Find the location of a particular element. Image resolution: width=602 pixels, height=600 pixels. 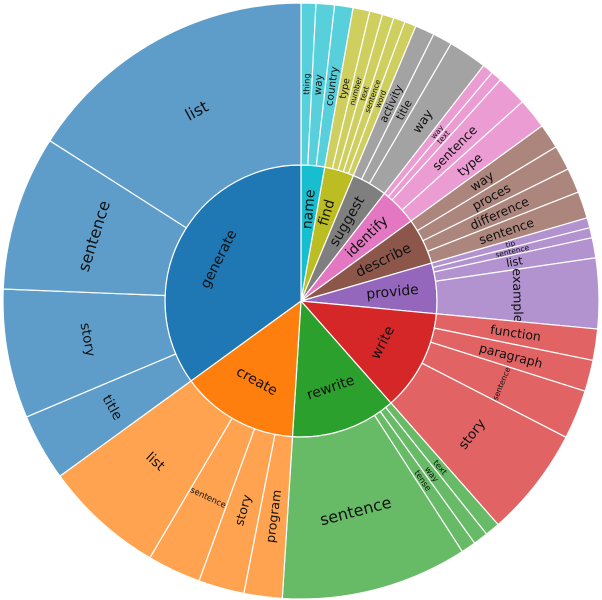

label-provide-example: example is located at coordinates (518, 295).